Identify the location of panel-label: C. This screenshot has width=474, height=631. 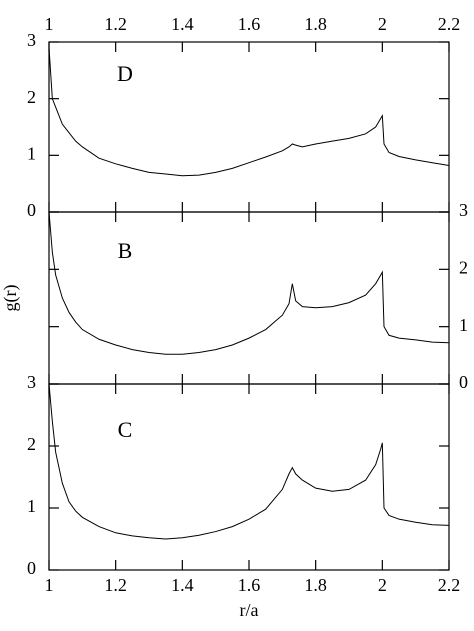
(125, 429).